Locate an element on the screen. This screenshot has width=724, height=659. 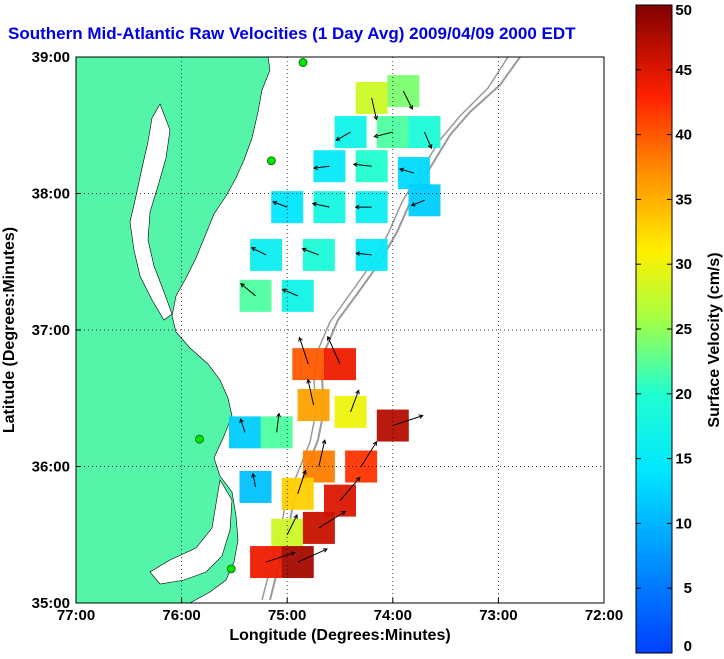
colorbar-tick-label: 20 is located at coordinates (683, 394).